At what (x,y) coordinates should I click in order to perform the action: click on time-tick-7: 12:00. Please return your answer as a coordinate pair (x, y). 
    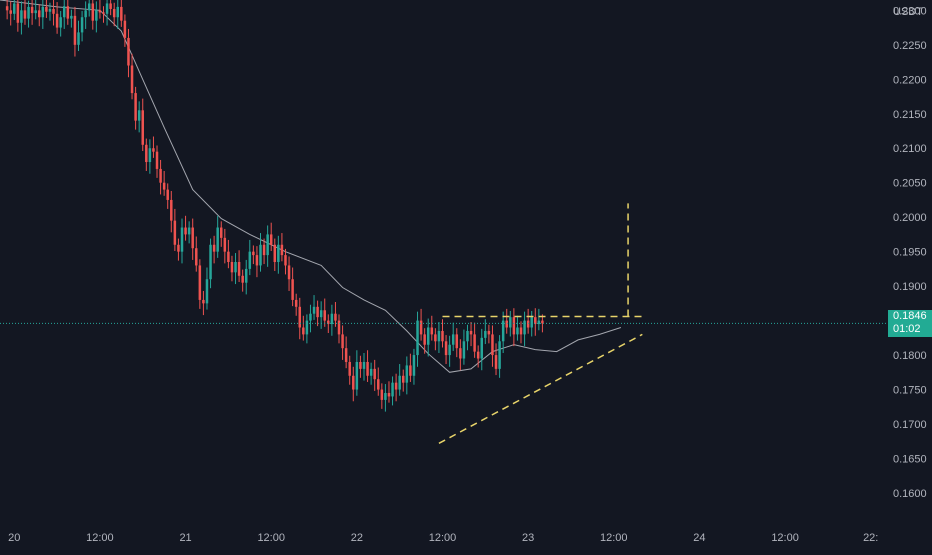
    Looking at the image, I should click on (614, 538).